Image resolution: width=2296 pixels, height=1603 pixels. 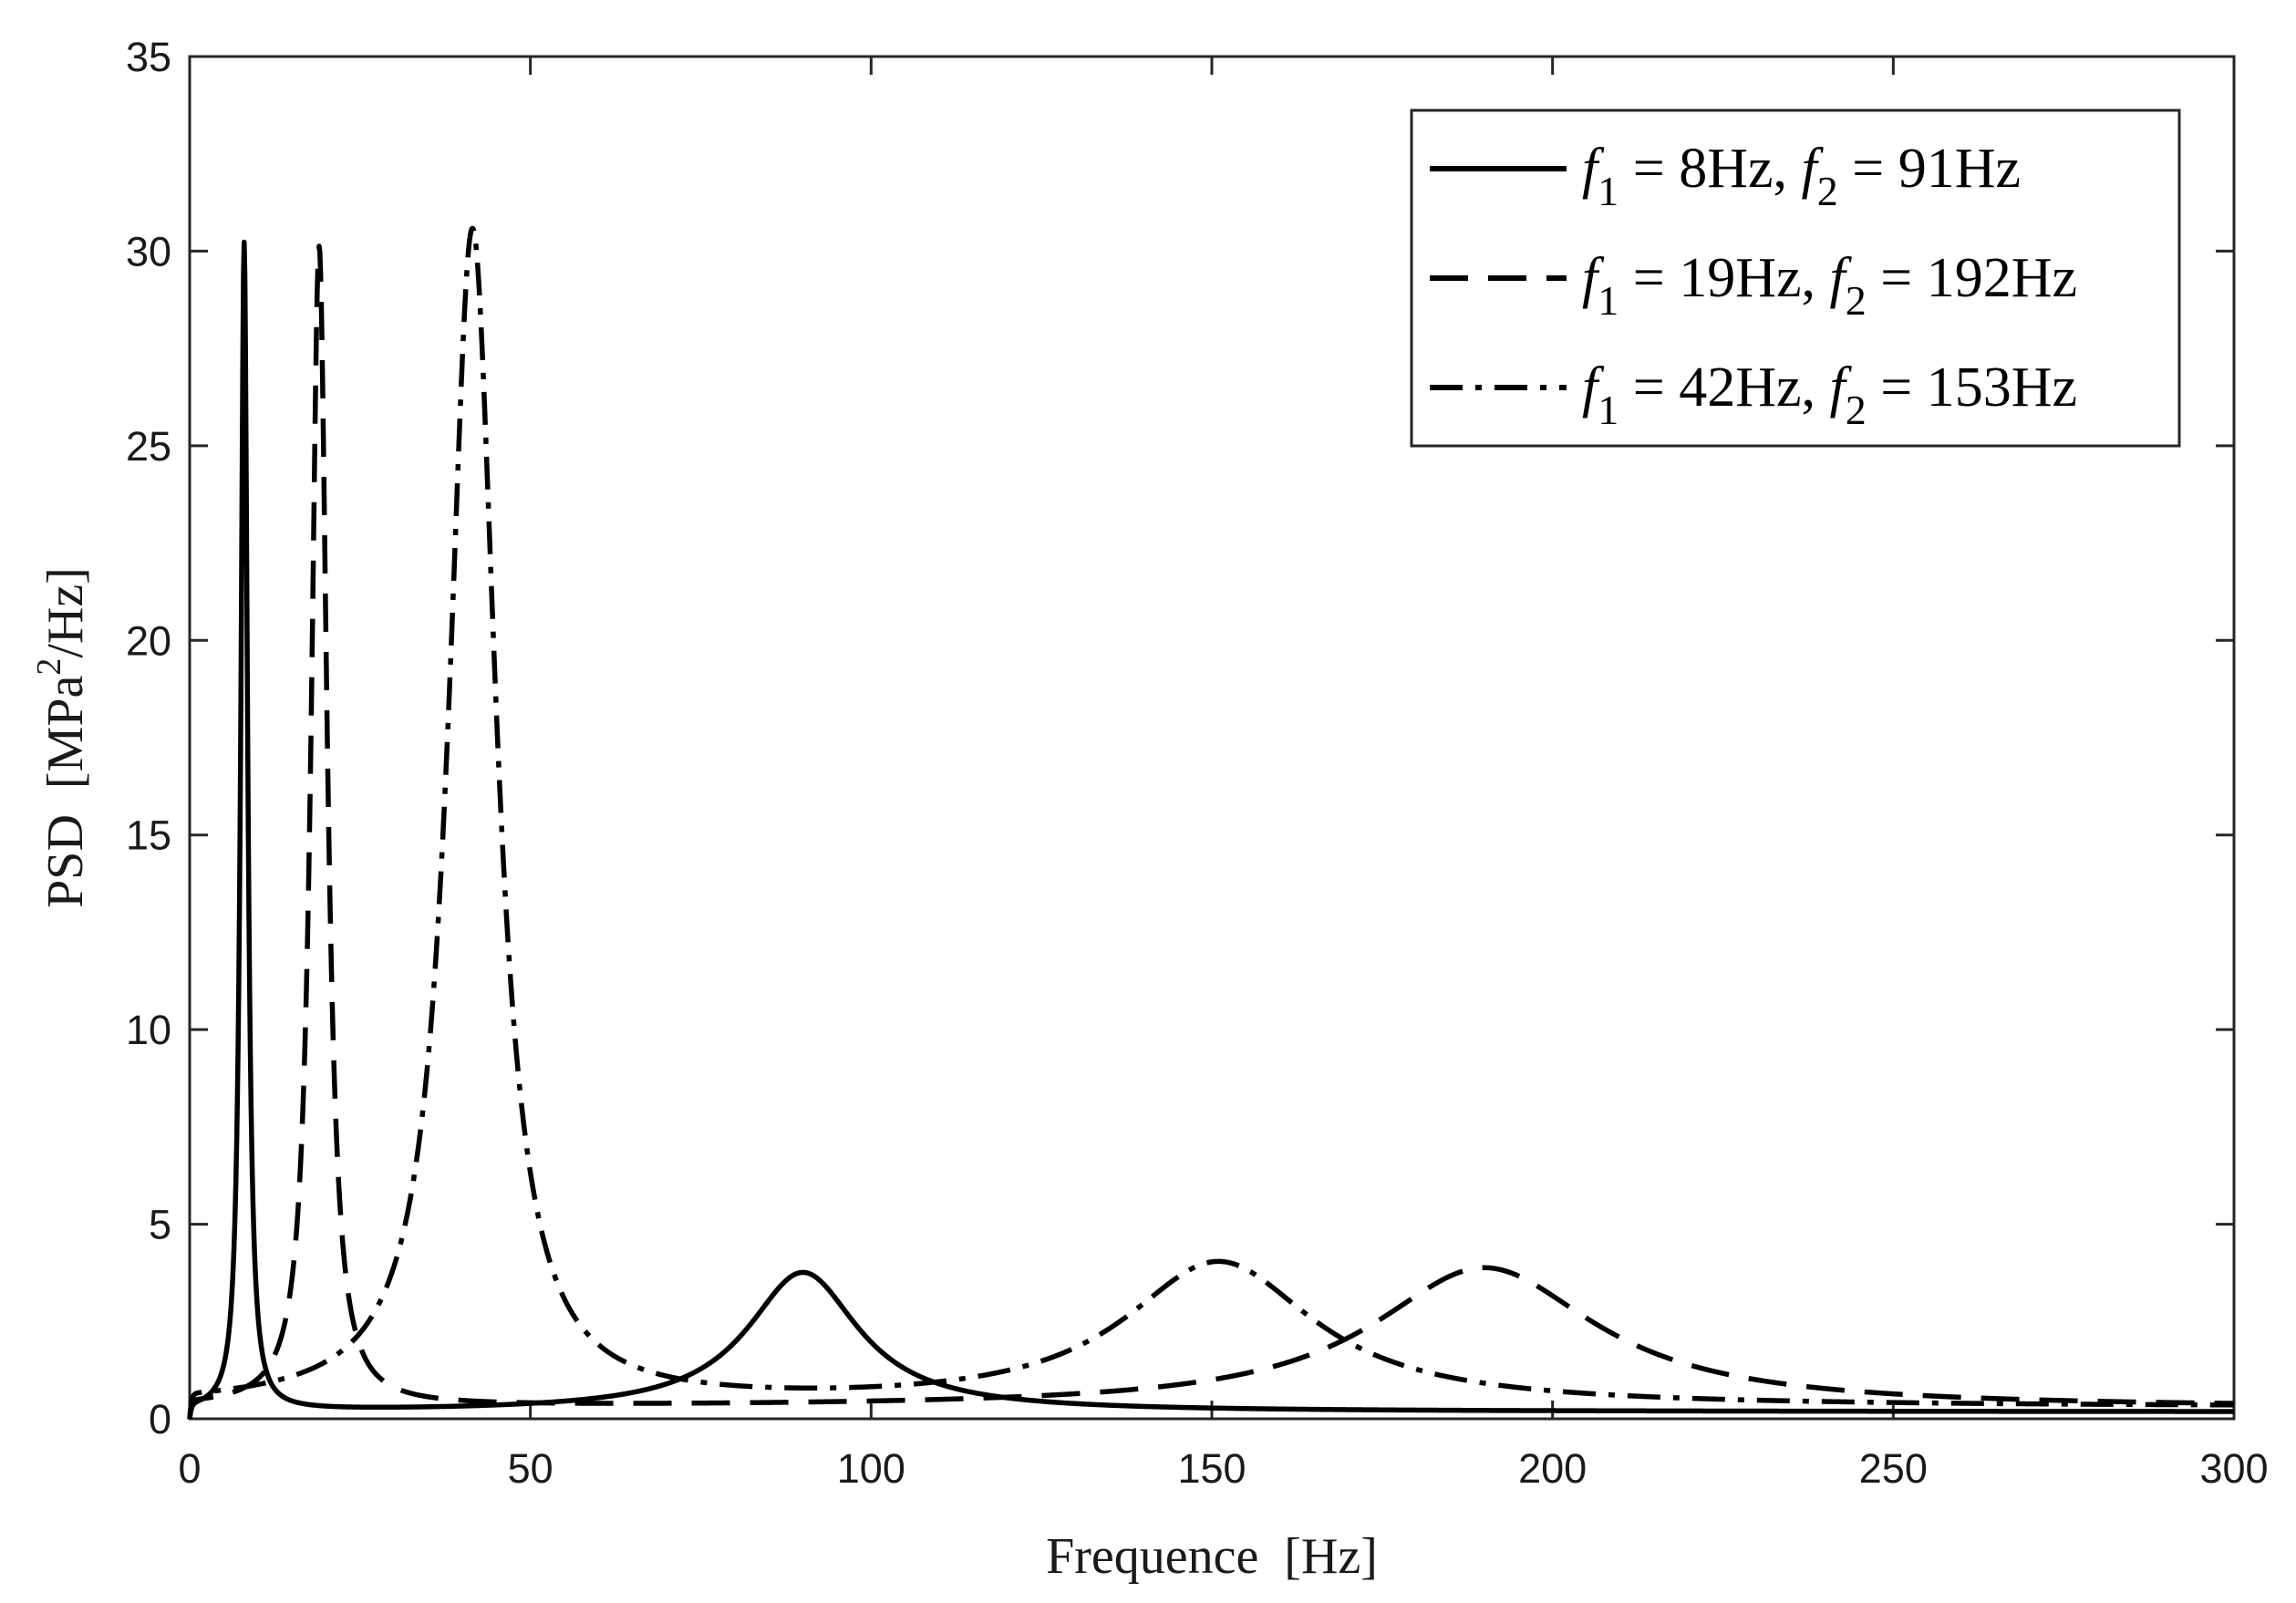 I want to click on y-axis-title-main: PSD [MPa, so click(x=65, y=792).